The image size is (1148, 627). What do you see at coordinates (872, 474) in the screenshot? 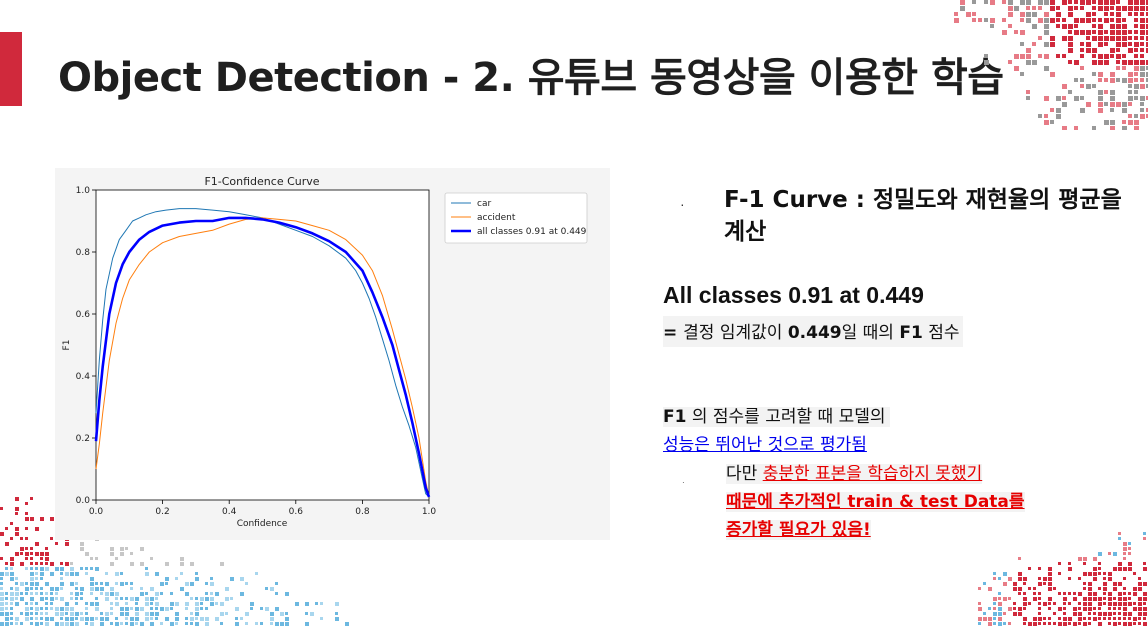
I see `note-red-line-1: 충분한 표본을 학습하지 못했기` at bounding box center [872, 474].